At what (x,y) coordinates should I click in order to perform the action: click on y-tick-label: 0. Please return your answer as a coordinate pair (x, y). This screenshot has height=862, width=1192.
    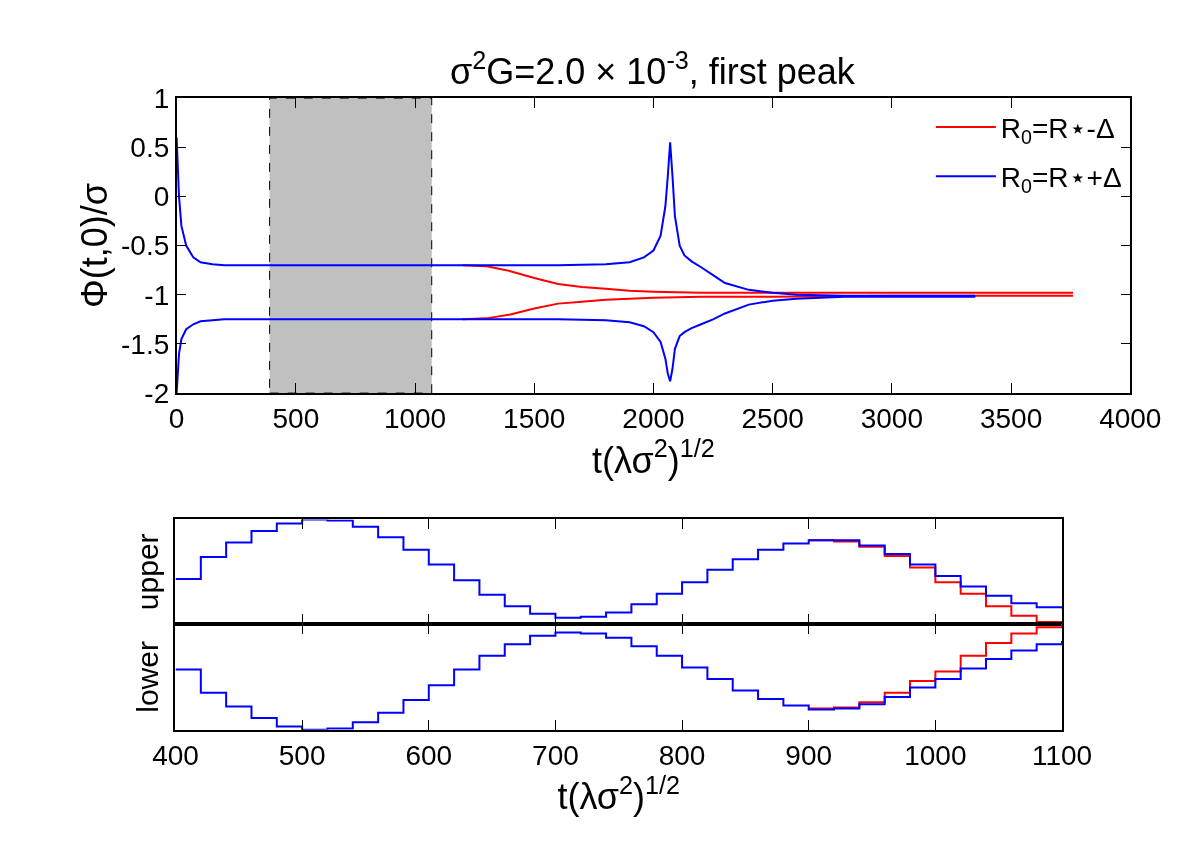
    Looking at the image, I should click on (161, 197).